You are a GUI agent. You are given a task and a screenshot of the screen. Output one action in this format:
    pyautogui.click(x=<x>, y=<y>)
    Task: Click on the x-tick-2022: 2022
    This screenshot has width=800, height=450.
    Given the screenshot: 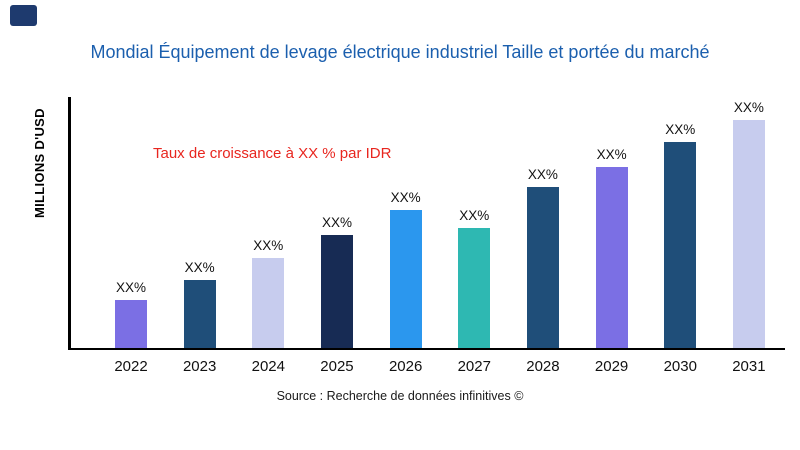 What is the action you would take?
    pyautogui.click(x=131, y=366)
    